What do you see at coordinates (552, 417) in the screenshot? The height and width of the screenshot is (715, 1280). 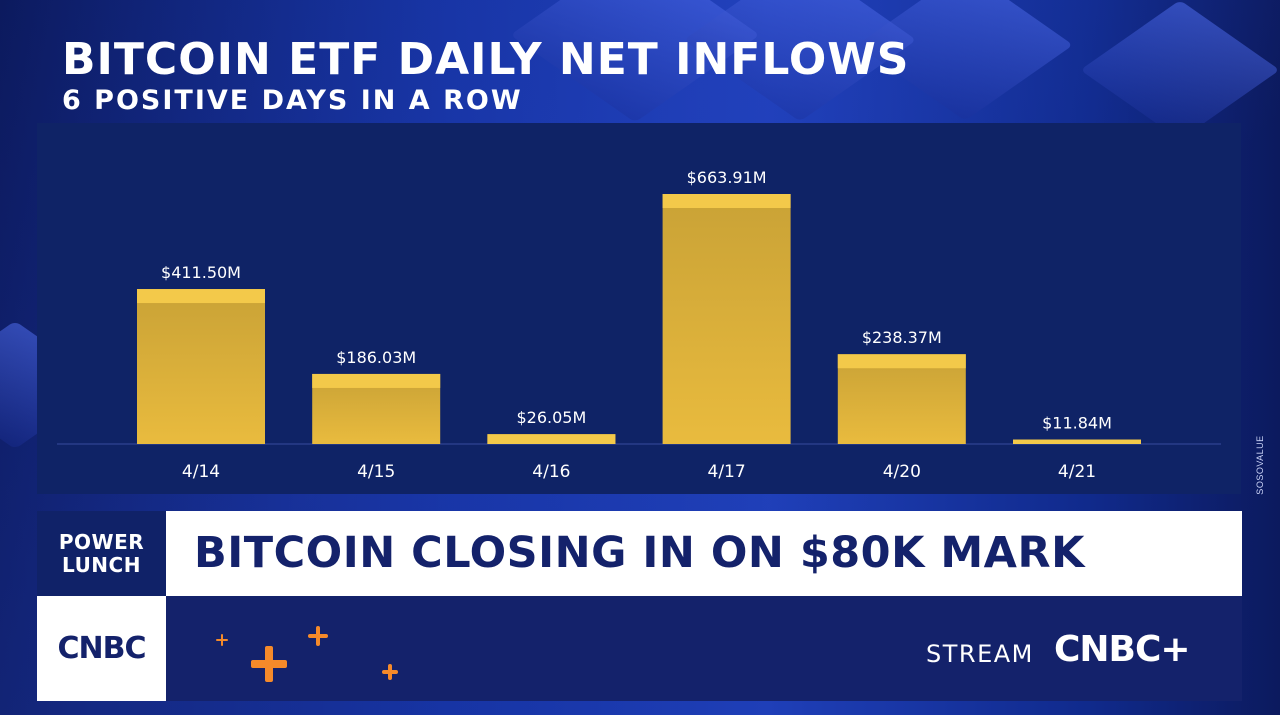 I see `data-label: $26.05M` at bounding box center [552, 417].